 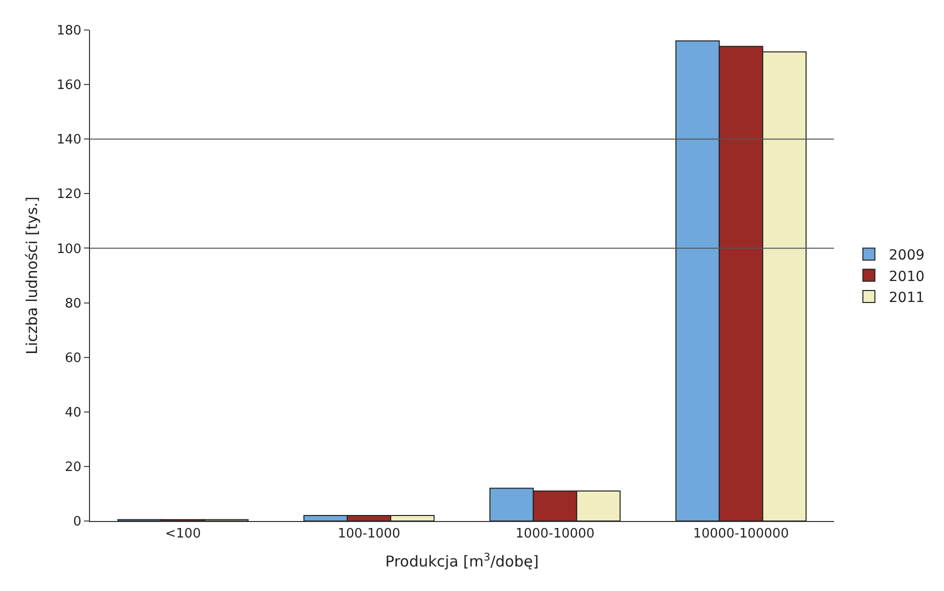 What do you see at coordinates (906, 256) in the screenshot?
I see `legend-label: 2009` at bounding box center [906, 256].